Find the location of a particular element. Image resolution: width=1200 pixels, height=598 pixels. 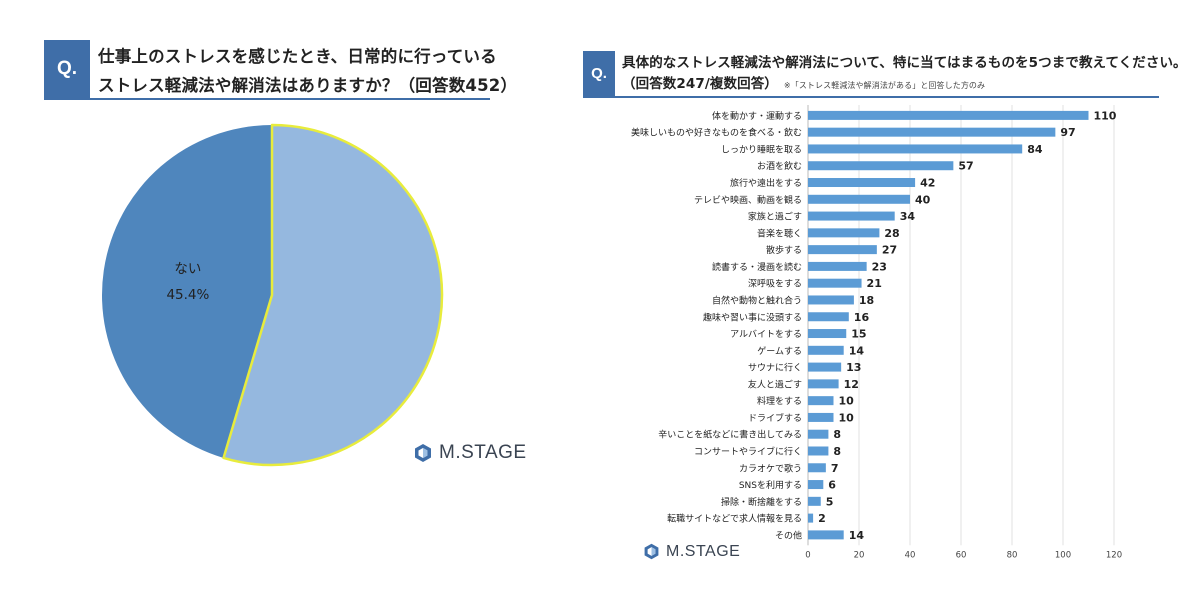

category-label: コンサートやライブに行く is located at coordinates (748, 451).